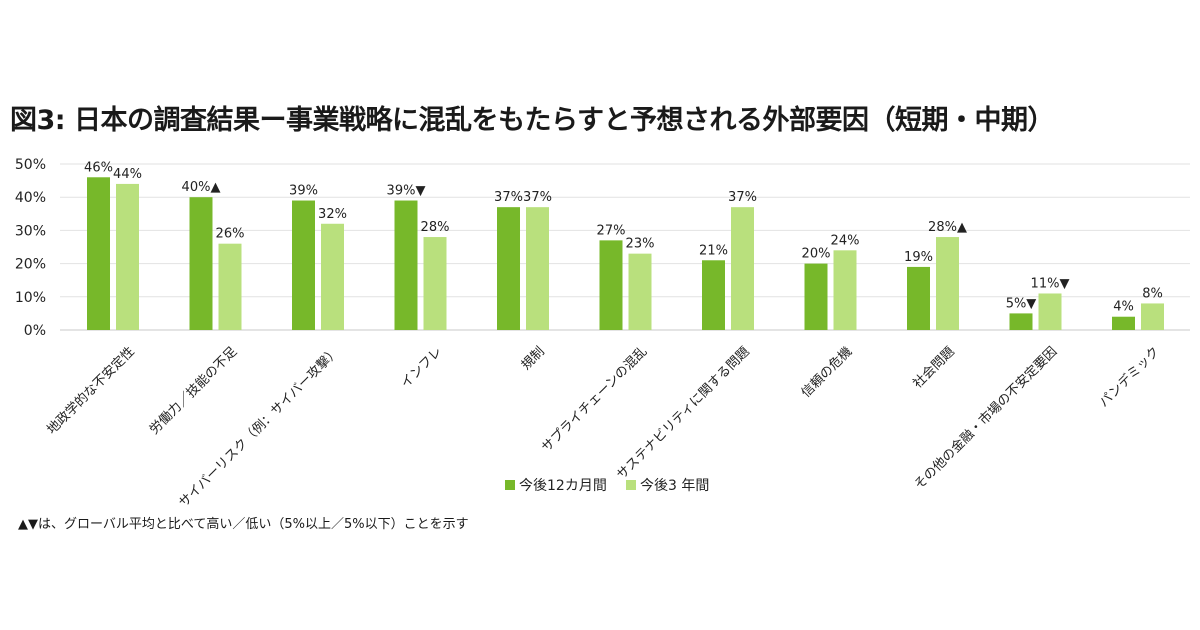 Image resolution: width=1200 pixels, height=630 pixels. What do you see at coordinates (934, 368) in the screenshot?
I see `category-label: 社会問題` at bounding box center [934, 368].